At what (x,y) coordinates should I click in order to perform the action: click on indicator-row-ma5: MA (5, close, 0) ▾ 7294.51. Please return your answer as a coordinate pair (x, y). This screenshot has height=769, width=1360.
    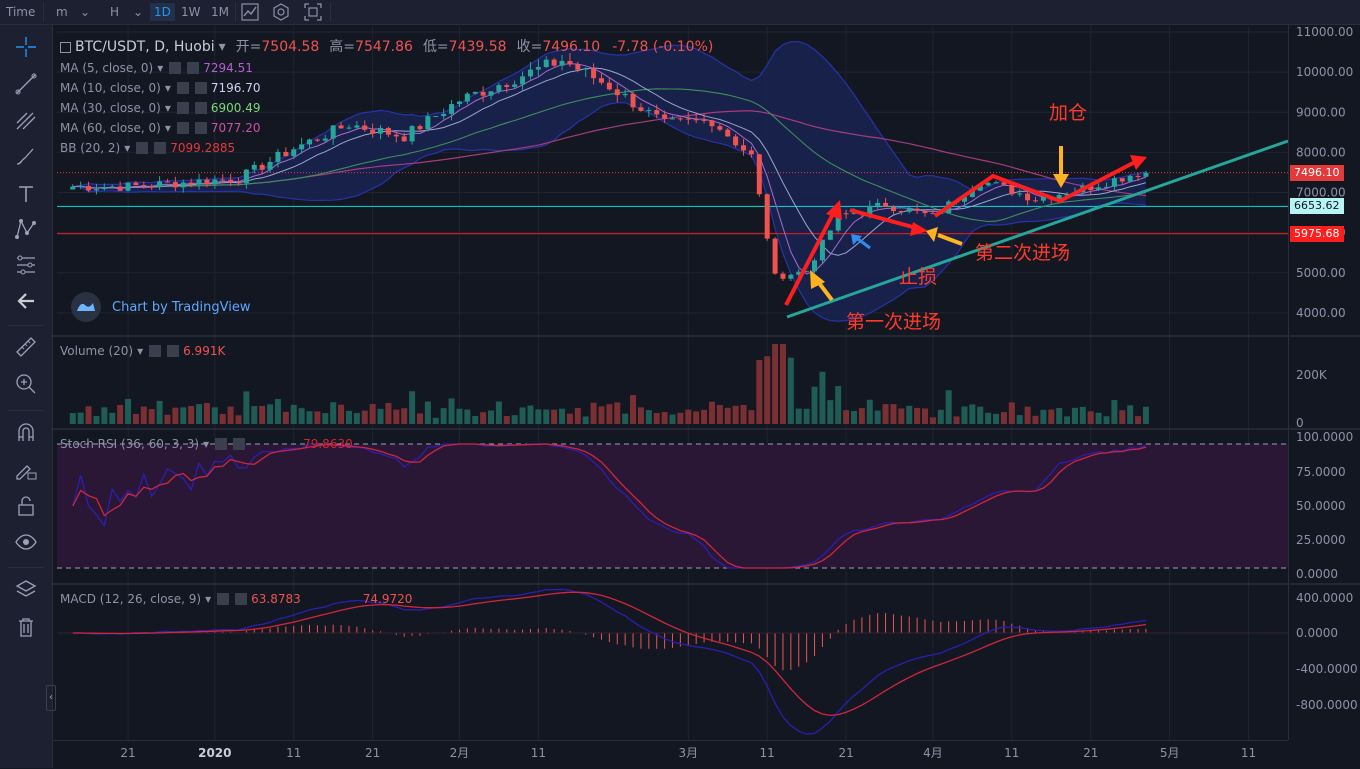
    Looking at the image, I should click on (386, 68).